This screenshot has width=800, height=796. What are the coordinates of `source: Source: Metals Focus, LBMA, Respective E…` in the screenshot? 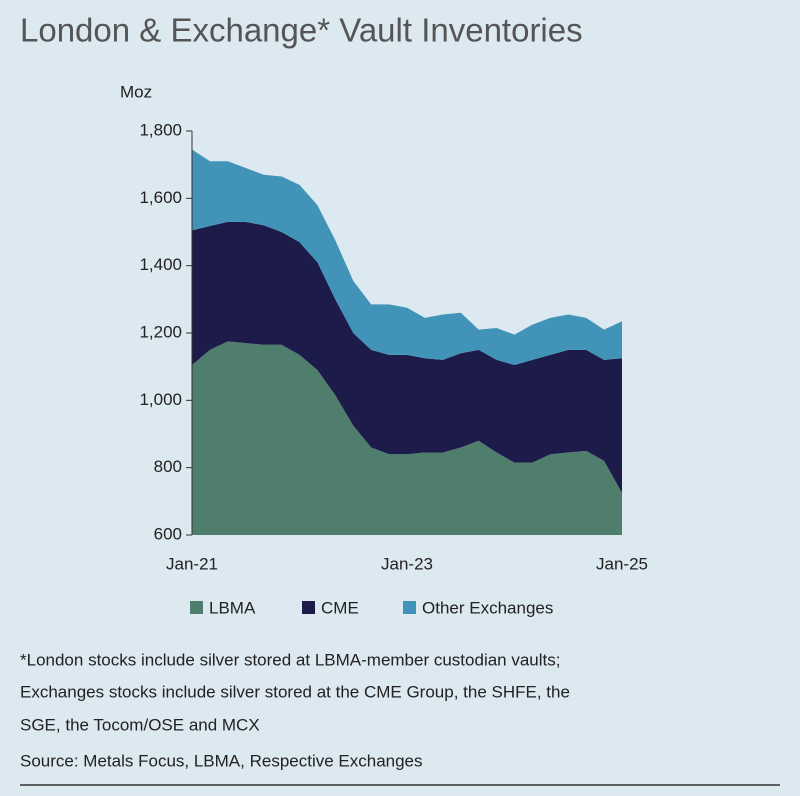 It's located at (221, 760).